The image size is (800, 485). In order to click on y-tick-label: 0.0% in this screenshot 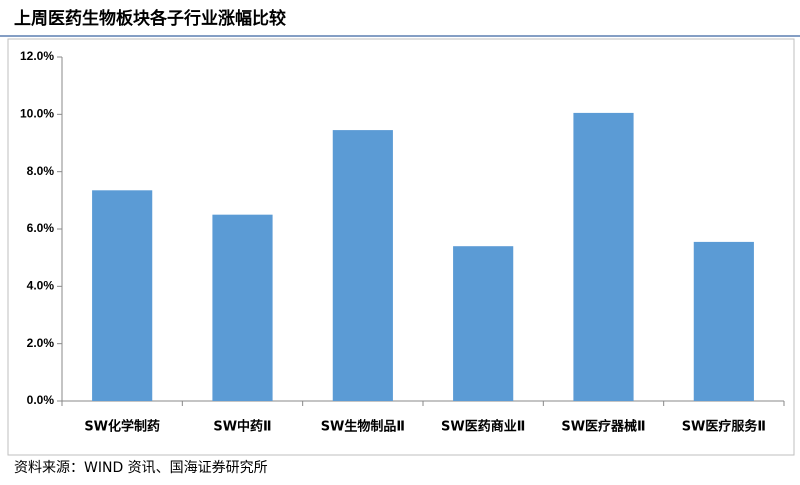, I will do `click(41, 400)`.